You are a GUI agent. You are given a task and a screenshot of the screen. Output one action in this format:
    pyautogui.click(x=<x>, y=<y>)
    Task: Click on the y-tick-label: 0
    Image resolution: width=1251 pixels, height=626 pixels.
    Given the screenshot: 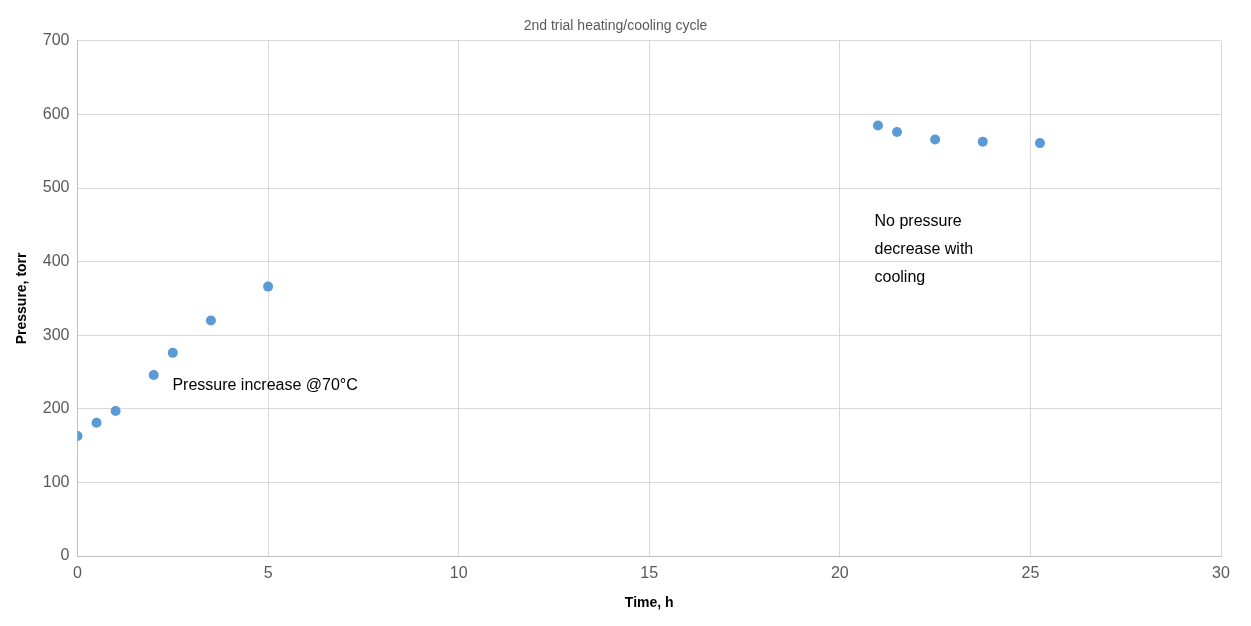 What is the action you would take?
    pyautogui.click(x=65, y=555)
    